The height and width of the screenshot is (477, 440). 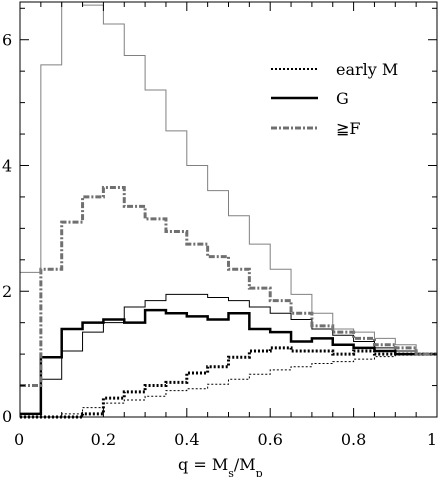 What do you see at coordinates (7, 291) in the screenshot?
I see `y-tick-label: 2` at bounding box center [7, 291].